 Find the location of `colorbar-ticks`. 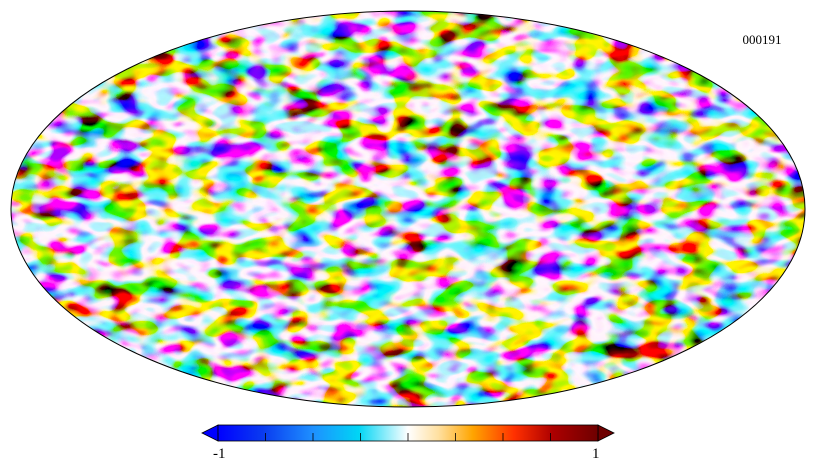

colorbar-ticks is located at coordinates (408, 437).